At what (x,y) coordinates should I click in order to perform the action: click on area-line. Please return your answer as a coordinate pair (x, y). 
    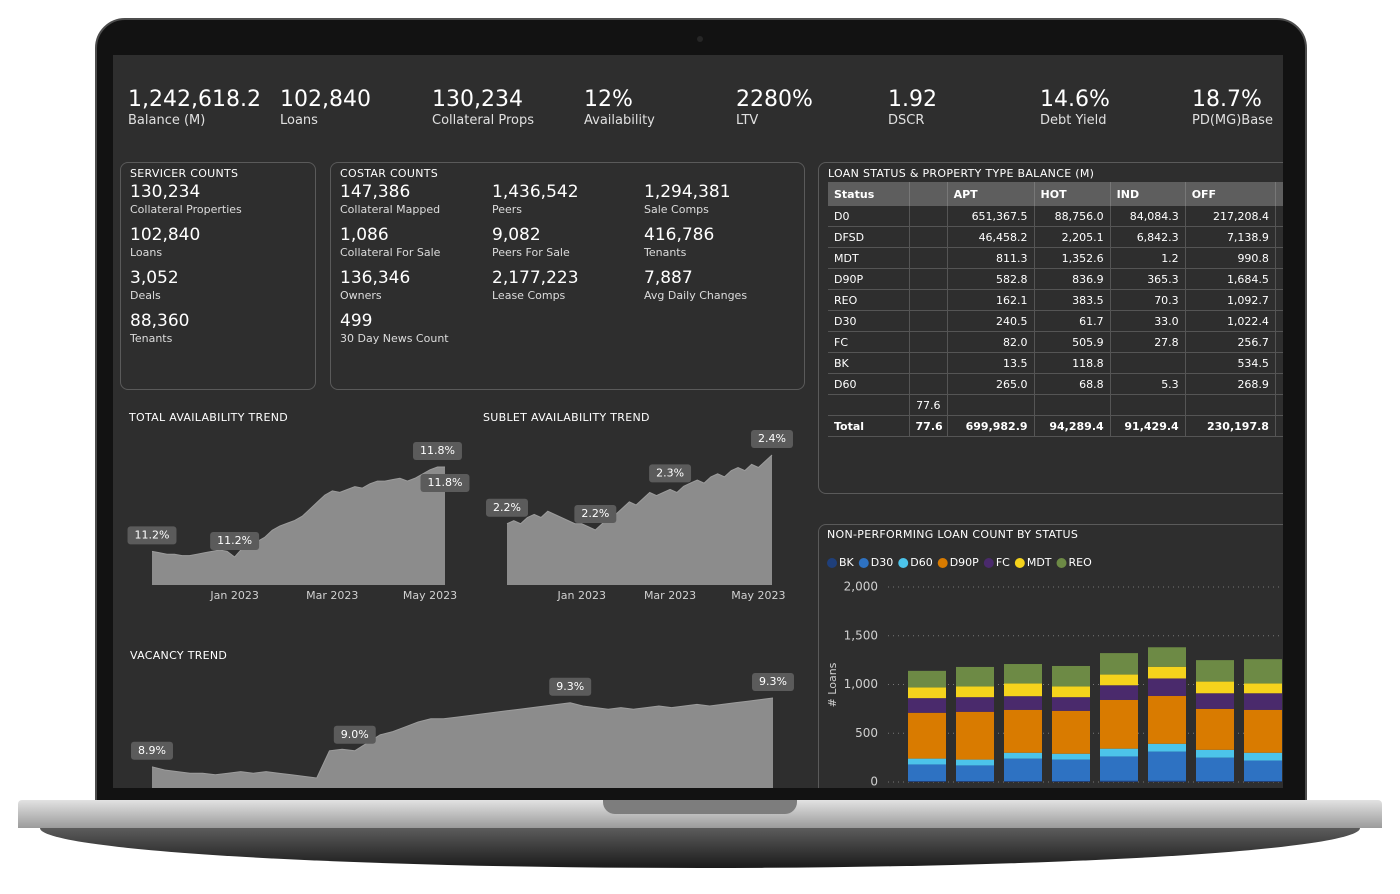
    Looking at the image, I should click on (639, 492).